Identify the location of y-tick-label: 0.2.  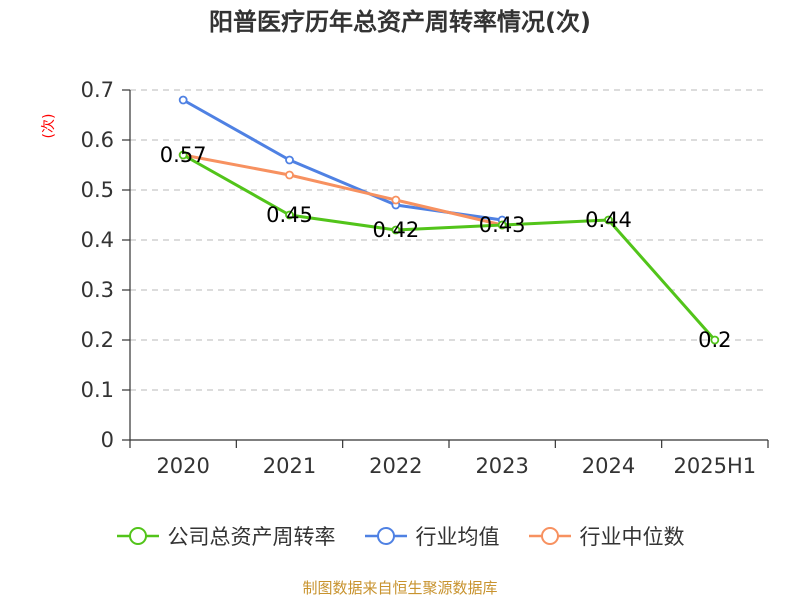
(97, 340).